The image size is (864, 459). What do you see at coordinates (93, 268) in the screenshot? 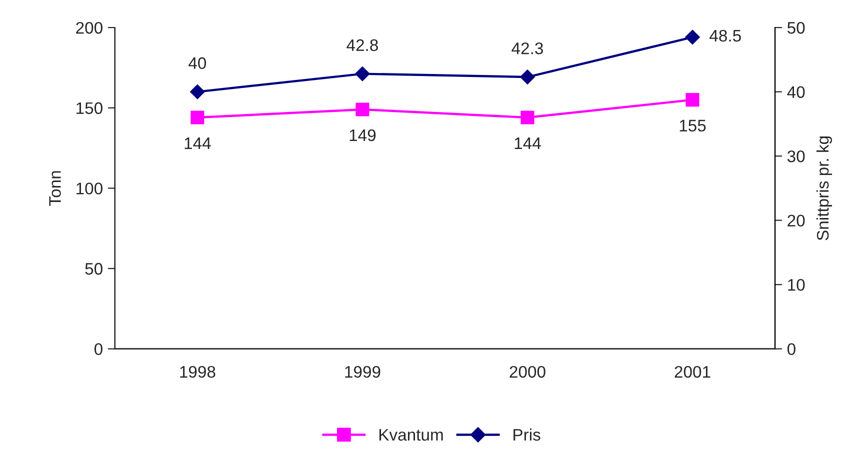
I see `y-tick-label: 50` at bounding box center [93, 268].